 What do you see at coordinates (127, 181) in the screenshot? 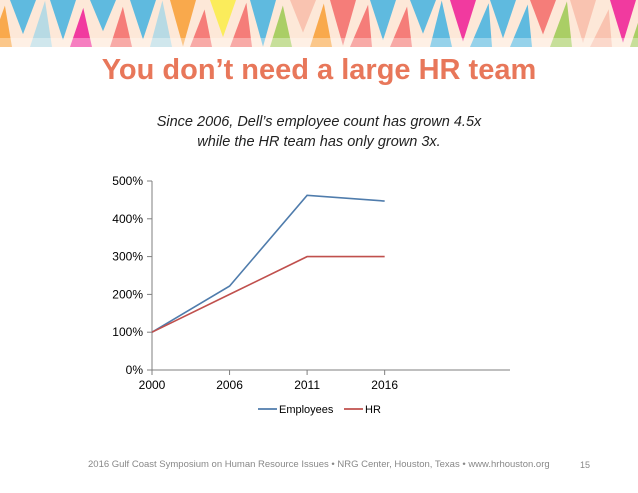
I see `y-tick-label: 500%` at bounding box center [127, 181].